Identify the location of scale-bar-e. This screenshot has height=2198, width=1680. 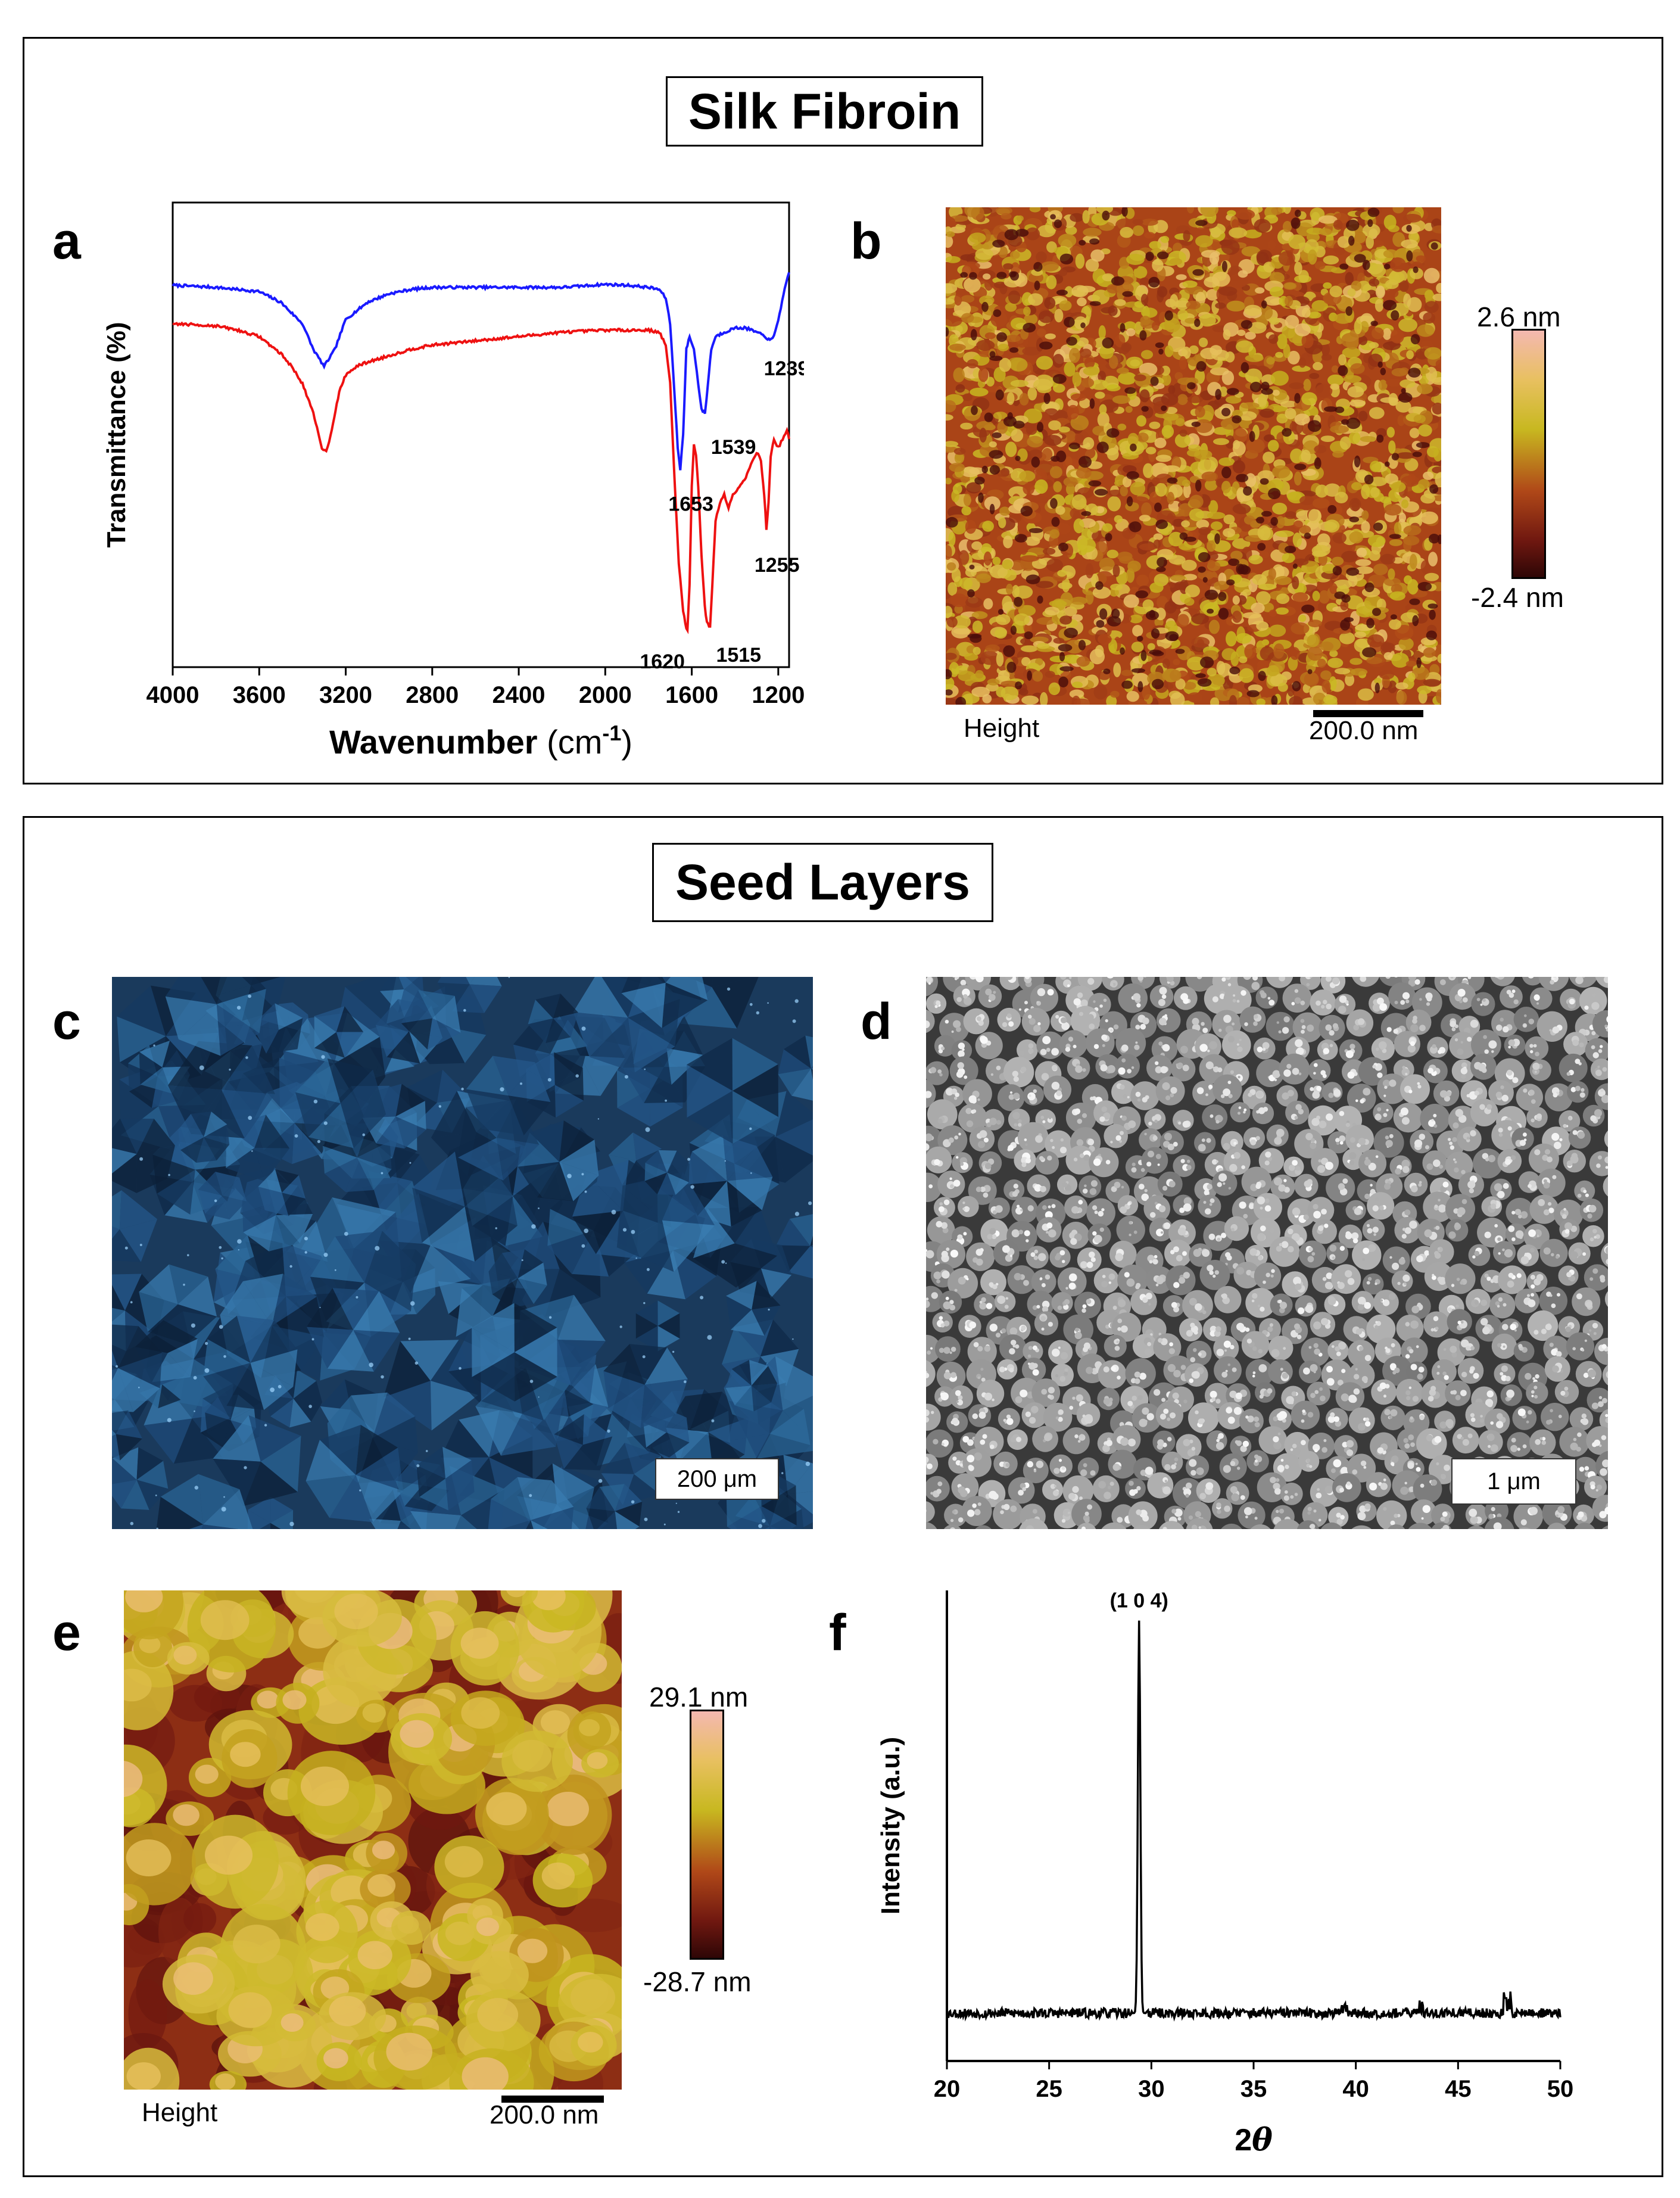
(552, 2099).